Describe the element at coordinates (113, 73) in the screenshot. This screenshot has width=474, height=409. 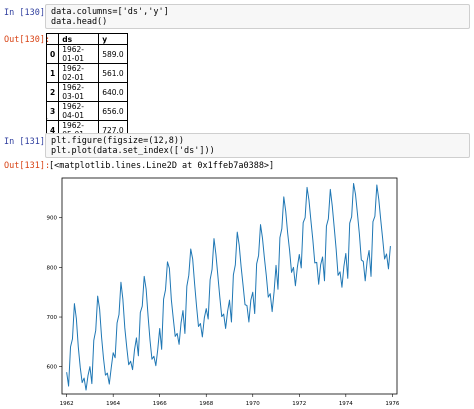
I see `table-cell: 561.0` at that location.